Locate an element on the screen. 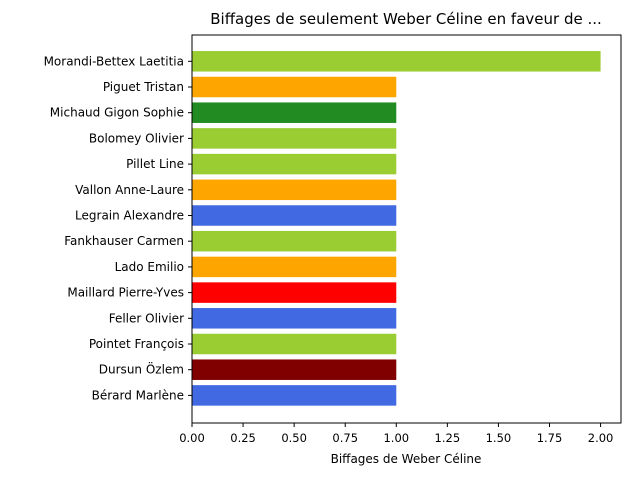  y-tick-label: Dursun Özlem is located at coordinates (141, 369).